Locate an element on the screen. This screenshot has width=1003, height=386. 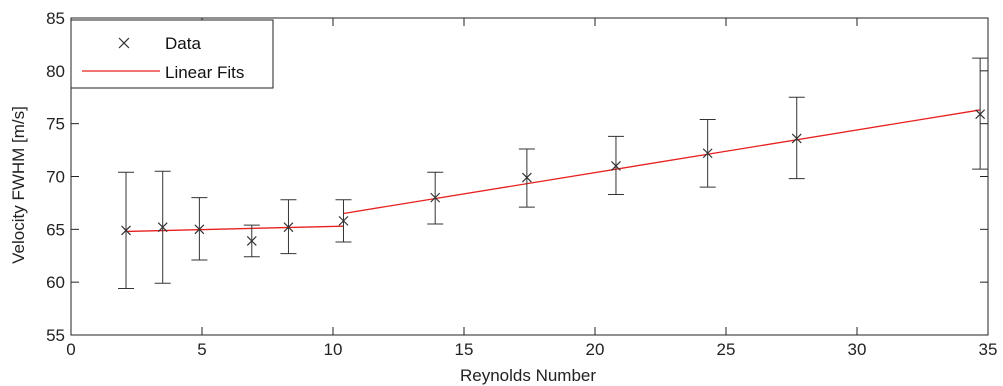
x-axis-label: Reynolds Number is located at coordinates (528, 375).